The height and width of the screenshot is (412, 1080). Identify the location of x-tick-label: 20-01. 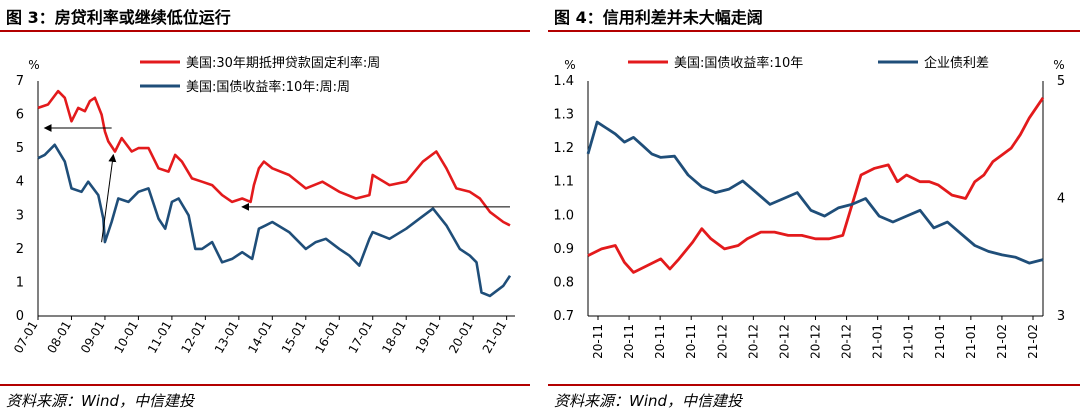
(461, 337).